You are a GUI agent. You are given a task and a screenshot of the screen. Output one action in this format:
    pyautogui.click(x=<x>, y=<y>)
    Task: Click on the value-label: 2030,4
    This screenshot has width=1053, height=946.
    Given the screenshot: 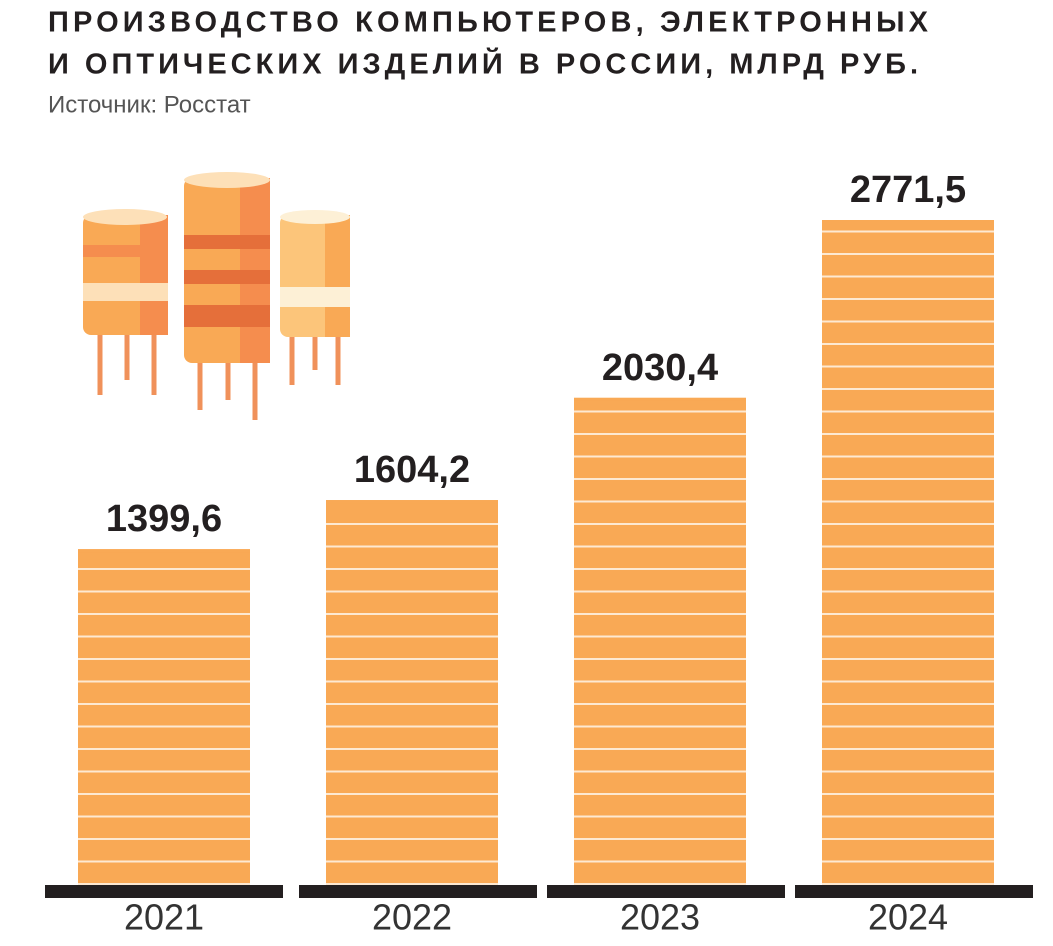 What is the action you would take?
    pyautogui.click(x=660, y=368)
    